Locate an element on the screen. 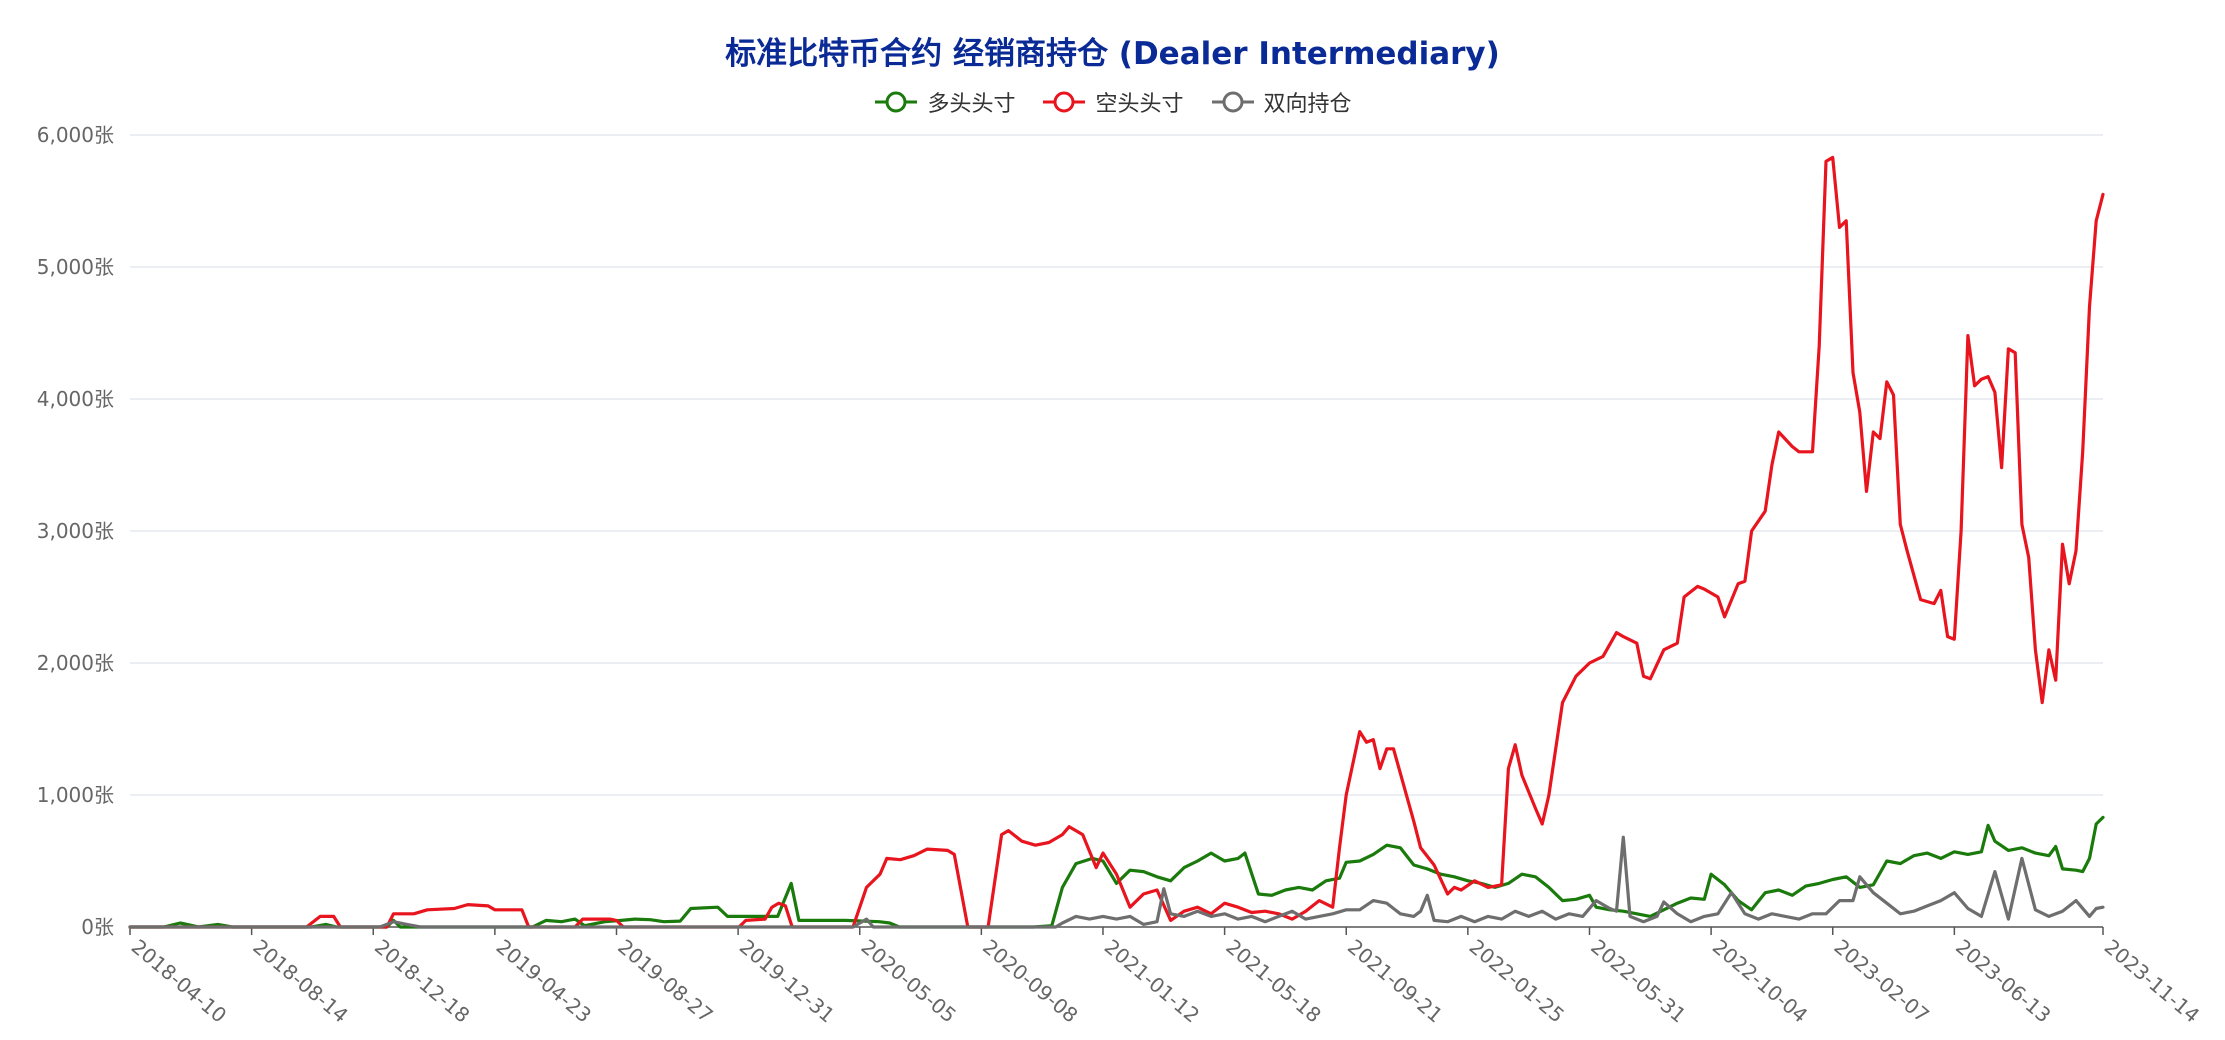 The width and height of the screenshot is (2225, 1040). y-tick-label: 3,000张 is located at coordinates (75, 531).